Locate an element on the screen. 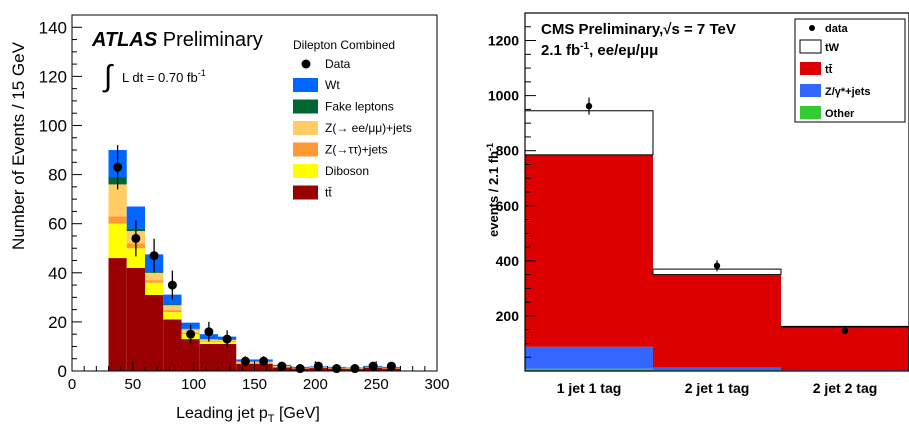 This screenshot has height=426, width=909. cms-y-tick-label-3: 800 is located at coordinates (508, 151).